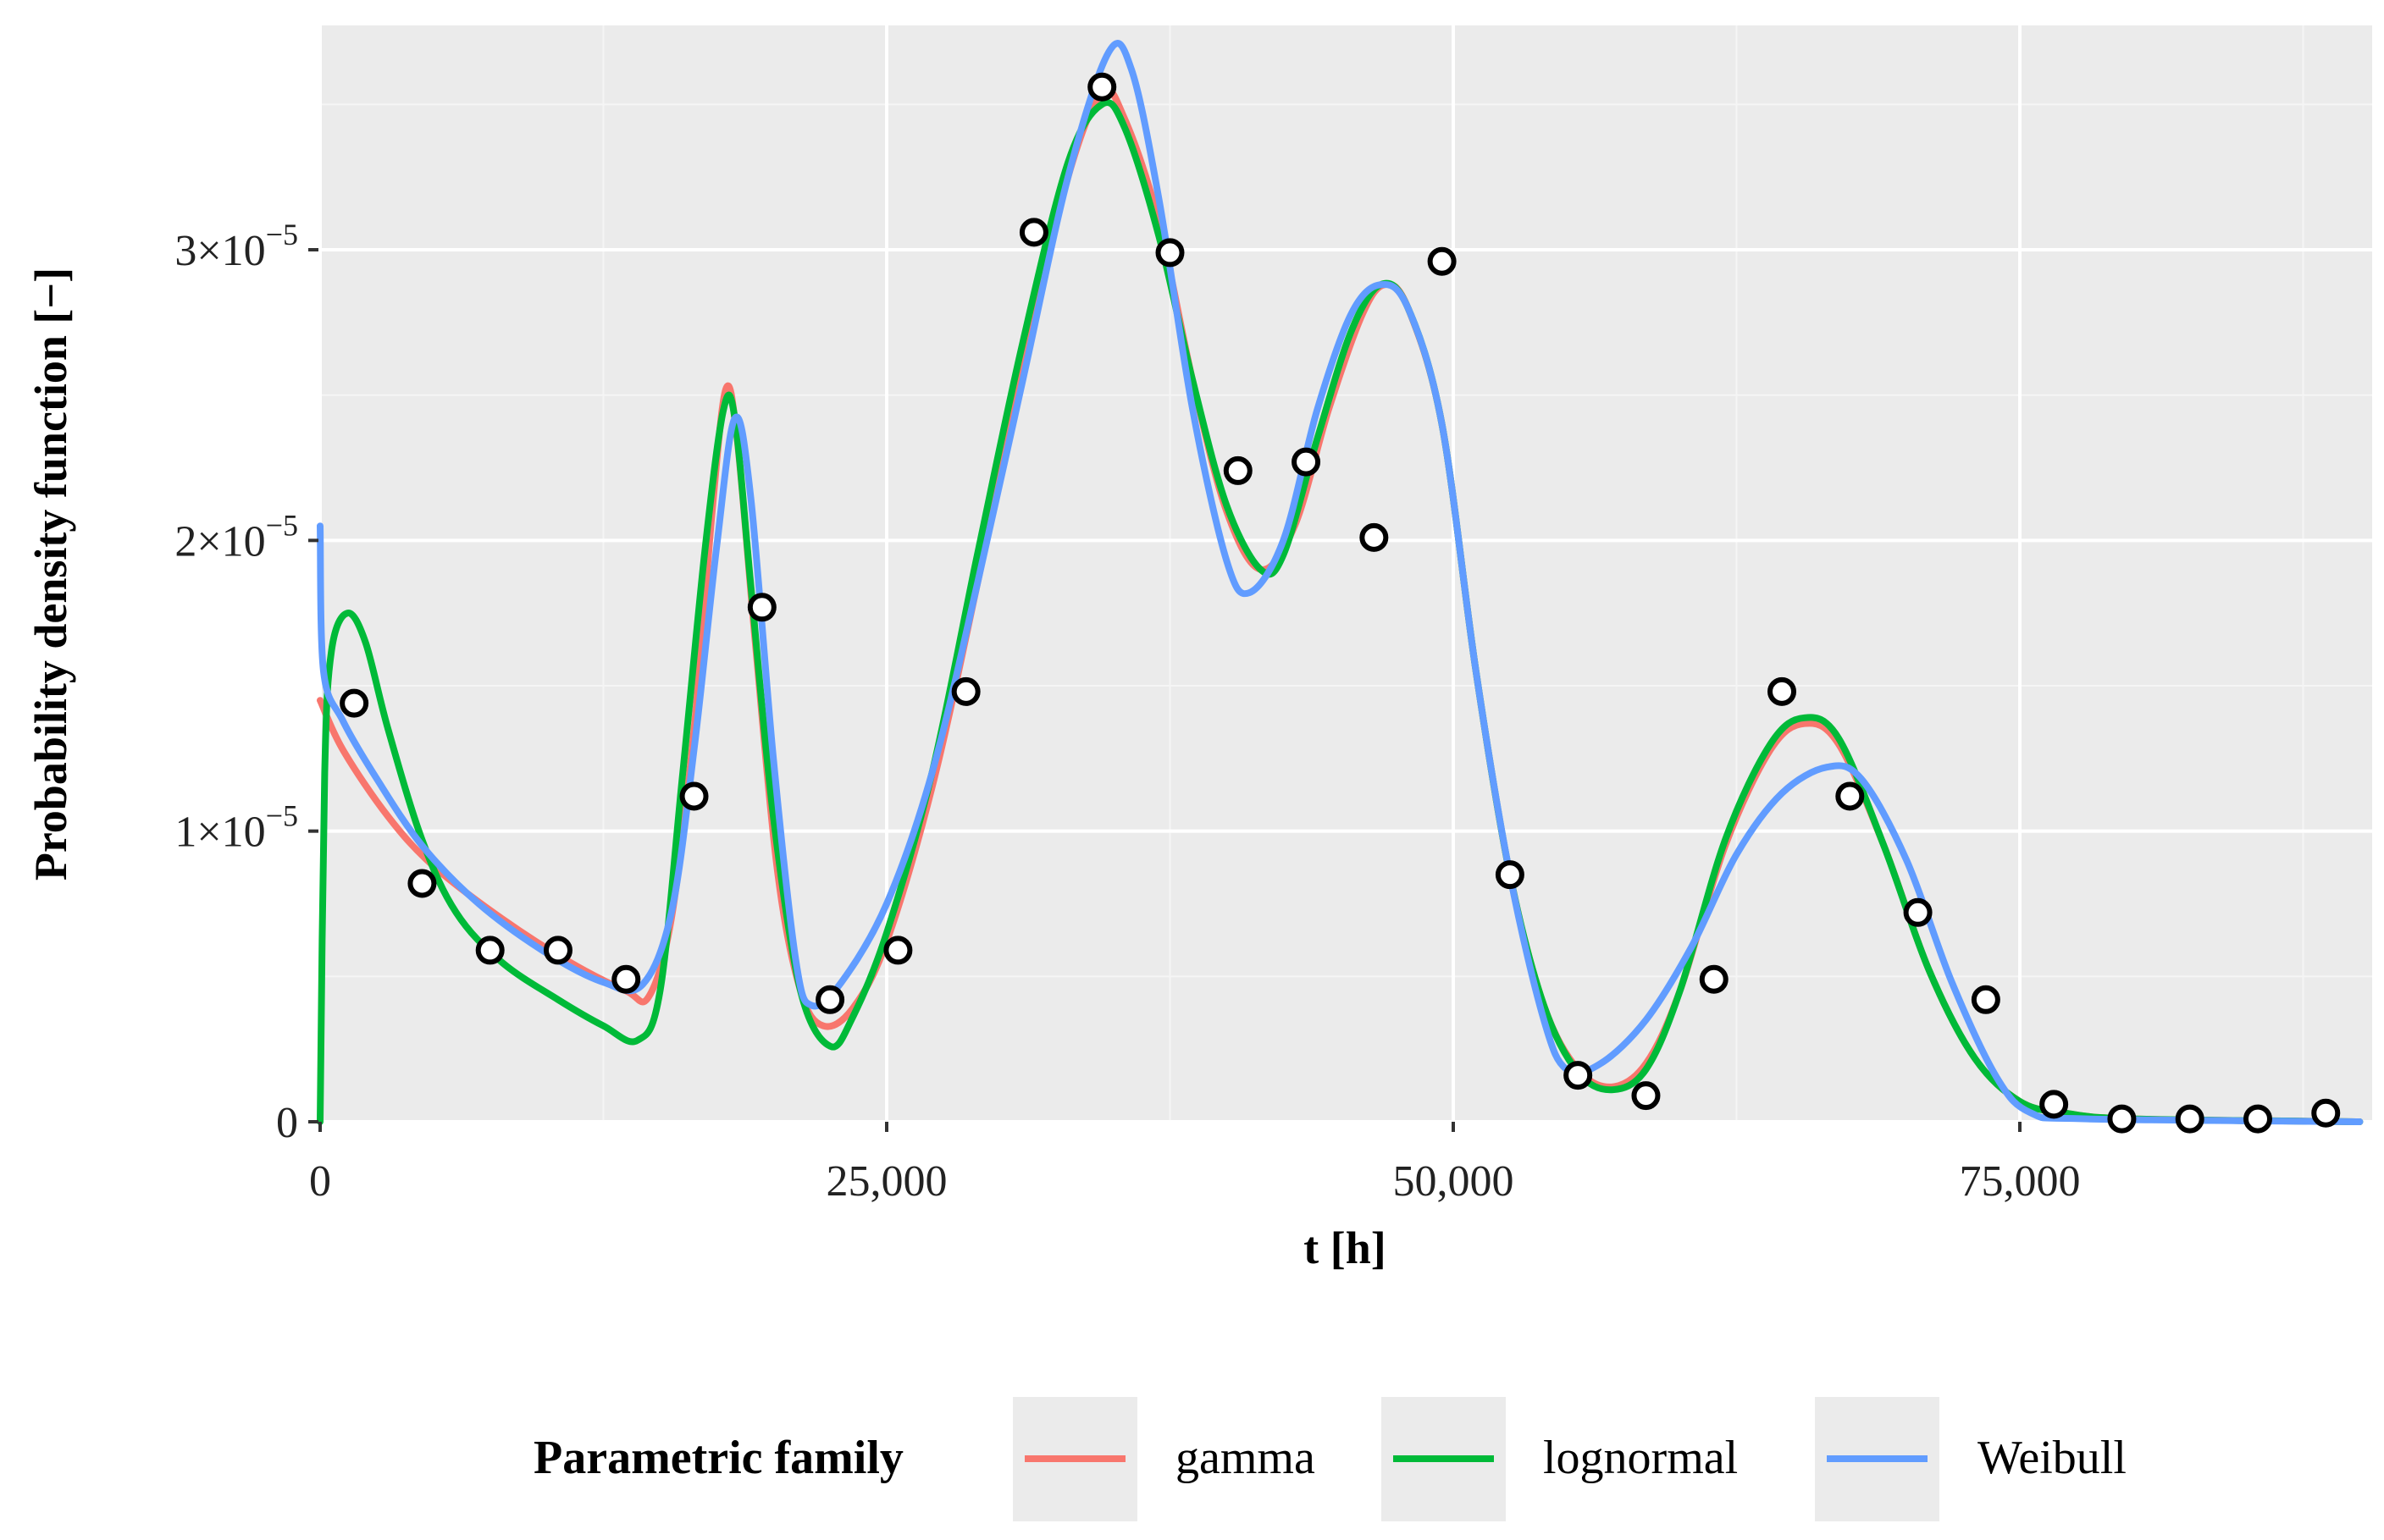 This screenshot has height=1540, width=2384. Describe the element at coordinates (236, 828) in the screenshot. I see `y-tick-label: 1×10⁻⁵` at that location.